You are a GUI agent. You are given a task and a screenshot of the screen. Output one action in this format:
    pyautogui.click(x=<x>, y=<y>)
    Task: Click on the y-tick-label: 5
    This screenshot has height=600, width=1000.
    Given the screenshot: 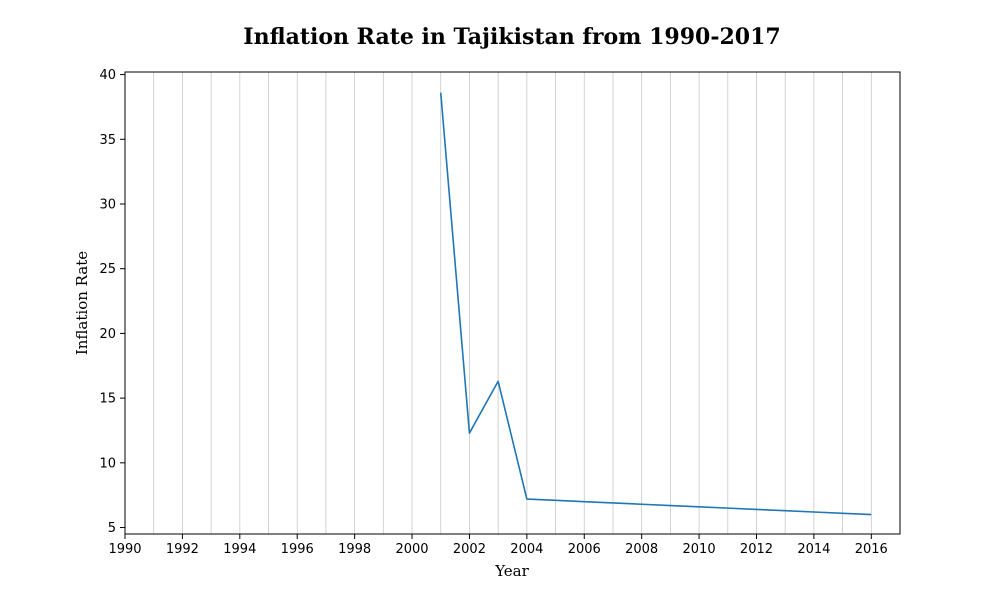 What is the action you would take?
    pyautogui.click(x=112, y=528)
    